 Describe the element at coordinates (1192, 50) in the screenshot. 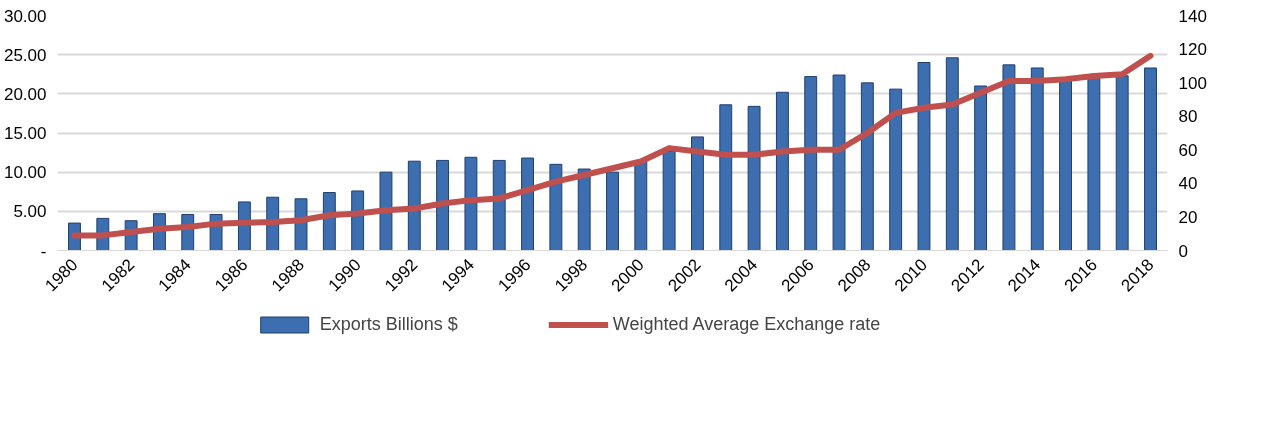

I see `y2-tick-label: 120` at that location.